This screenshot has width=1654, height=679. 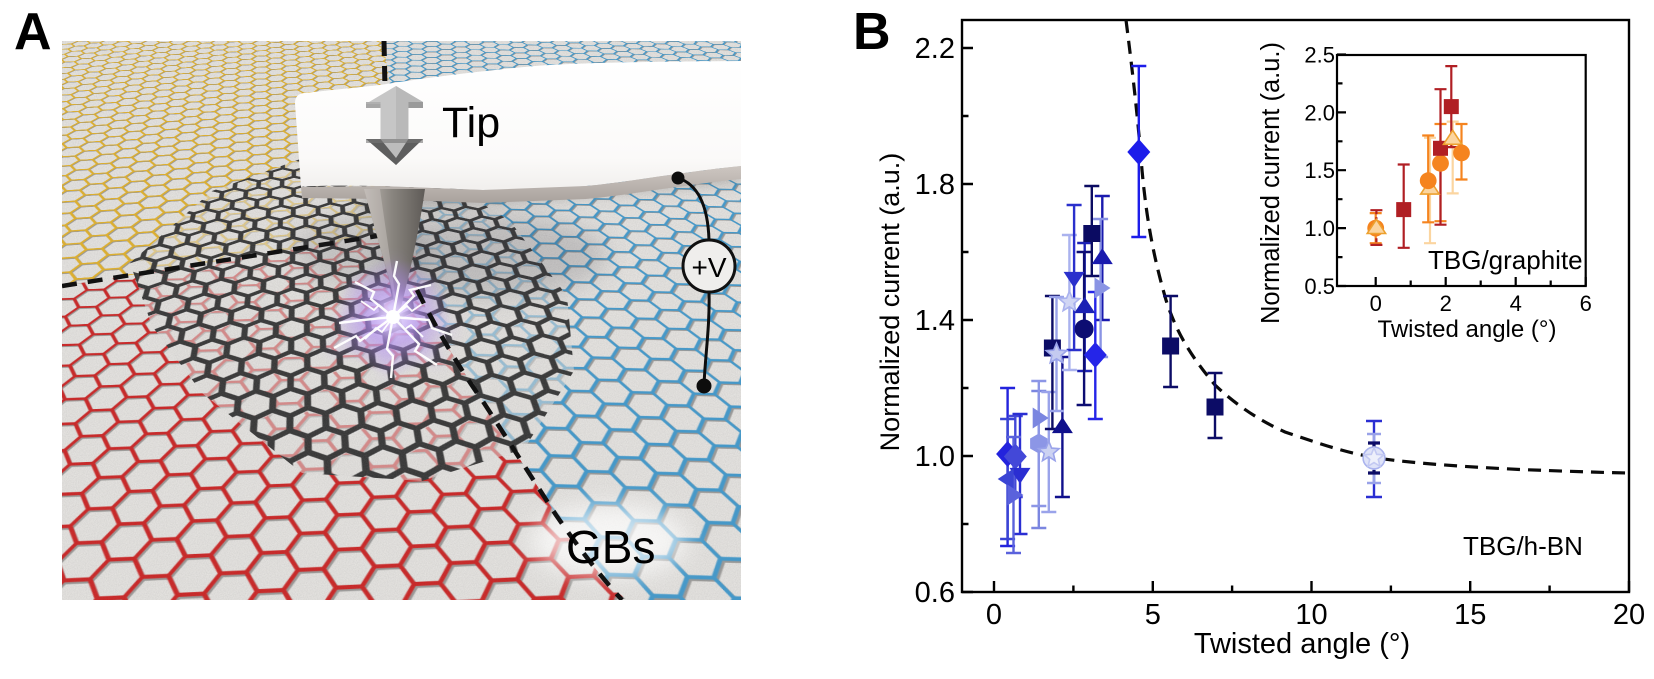 I want to click on svg-text: 2.0, so click(x=1319, y=112).